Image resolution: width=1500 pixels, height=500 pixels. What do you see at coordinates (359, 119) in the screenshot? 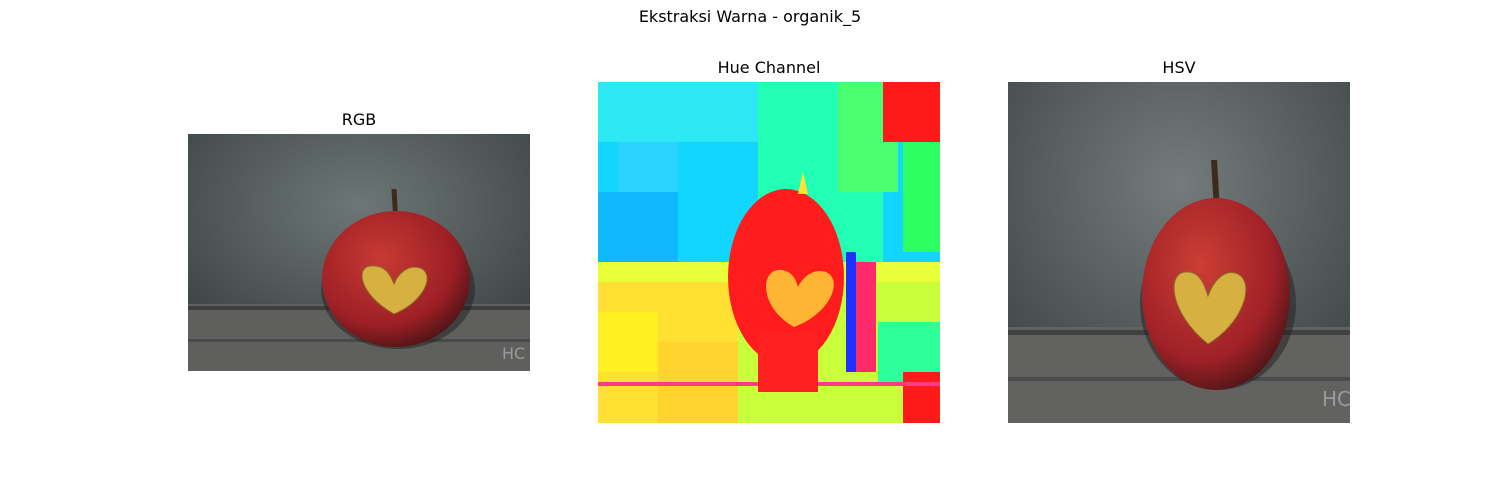
I see `panel-title-rgb: RGB` at bounding box center [359, 119].